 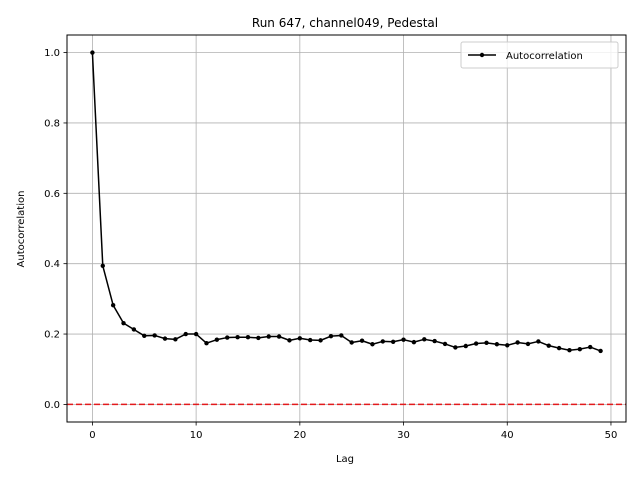 What do you see at coordinates (353, 431) in the screenshot?
I see `x-axis: 0 10 20 30 40 50` at bounding box center [353, 431].